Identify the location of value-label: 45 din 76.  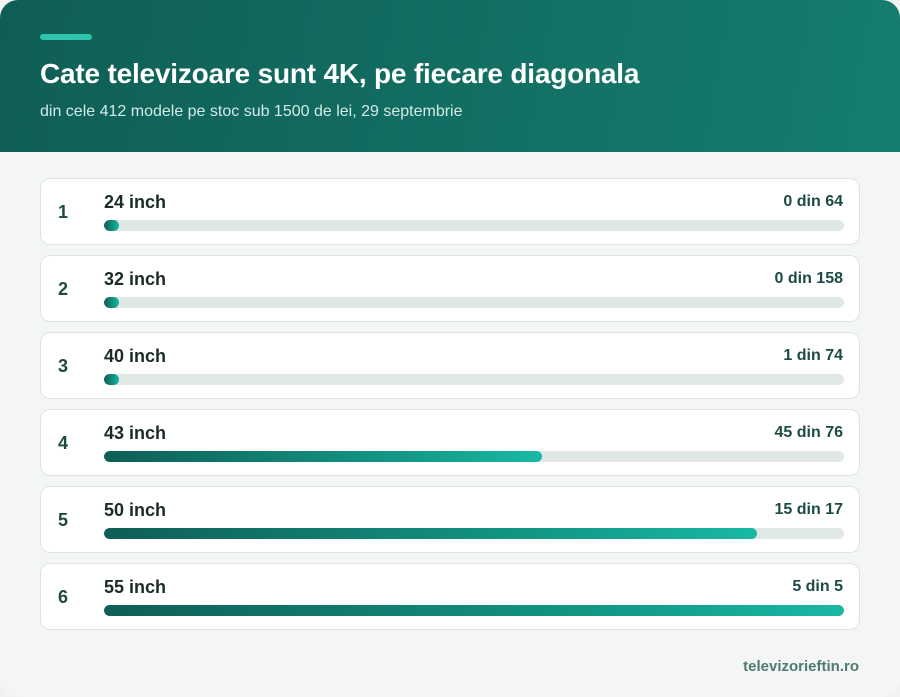
(808, 432).